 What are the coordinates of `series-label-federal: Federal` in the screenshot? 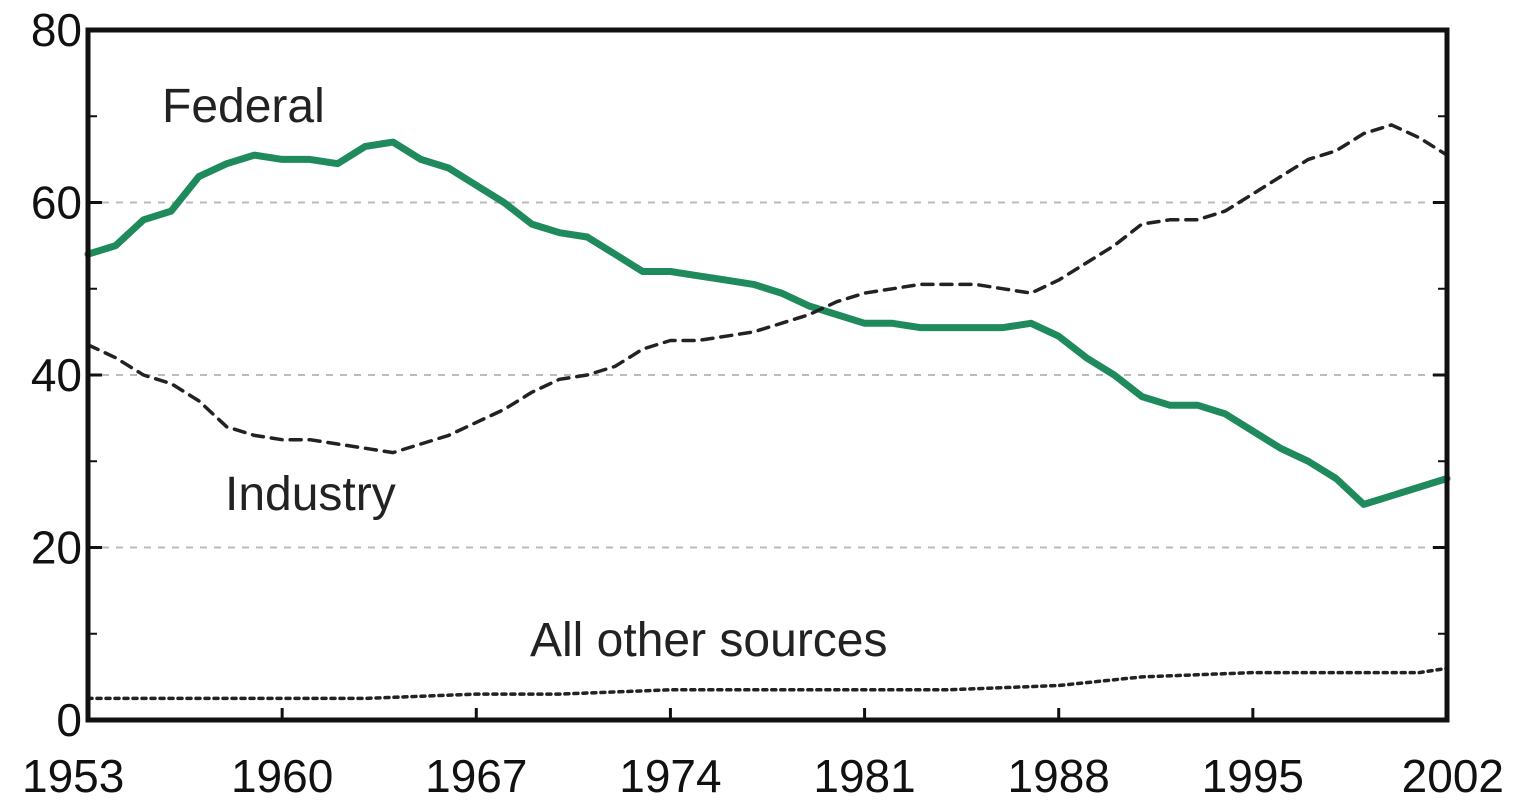 It's located at (243, 106).